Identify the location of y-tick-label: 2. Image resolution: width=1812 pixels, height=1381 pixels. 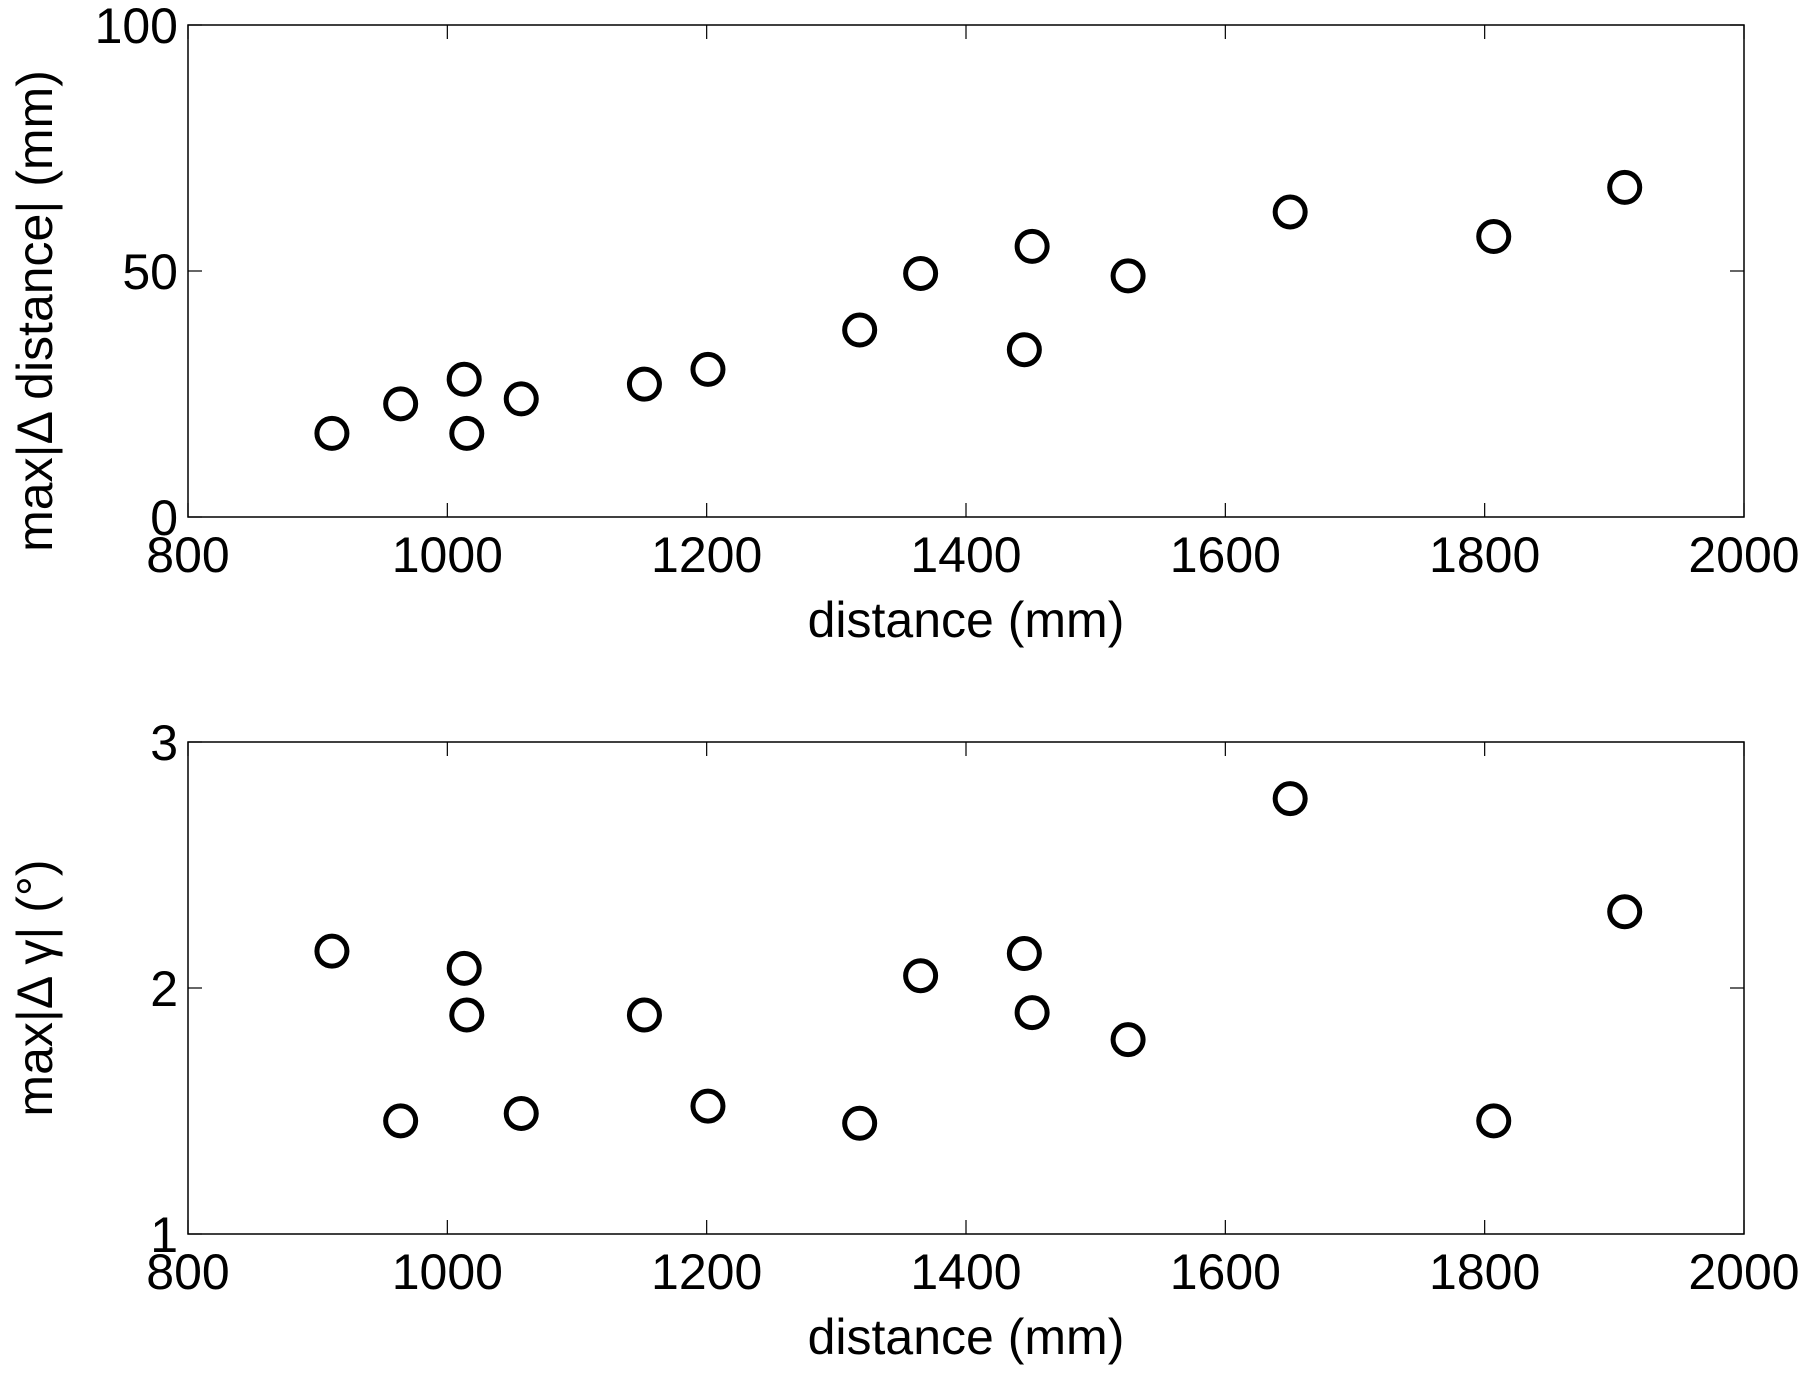
(164, 989).